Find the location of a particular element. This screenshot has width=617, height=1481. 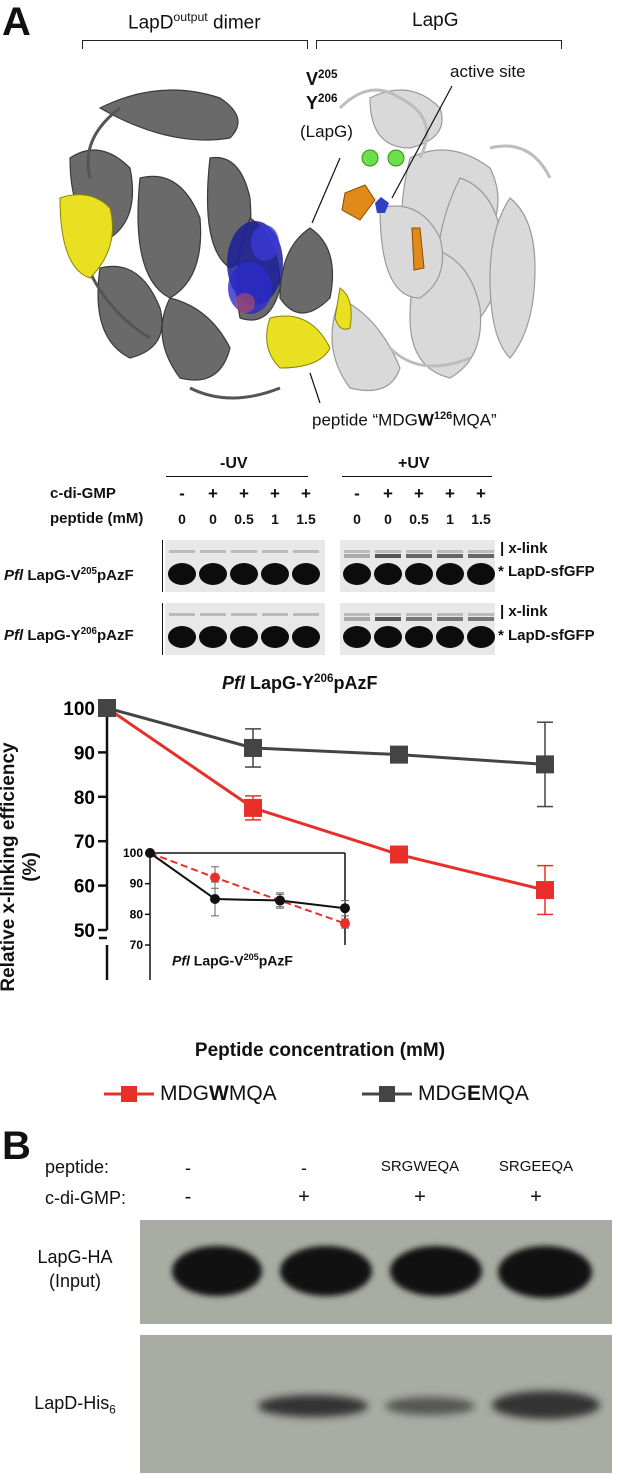

blot-input-label: LapG-HA (Input) is located at coordinates (75, 1269).